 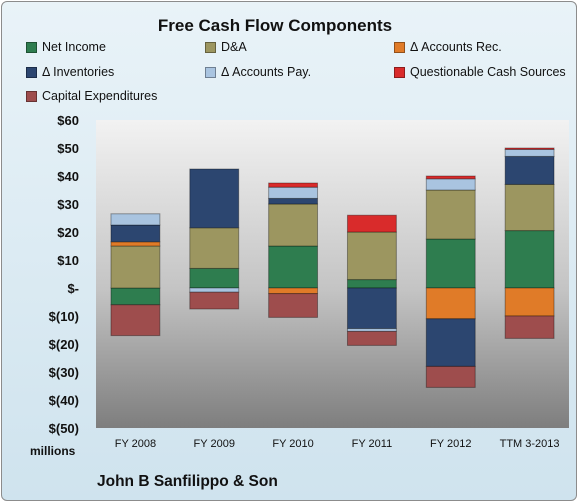 I want to click on chart-title: Free Cash Flow Components, so click(x=275, y=25).